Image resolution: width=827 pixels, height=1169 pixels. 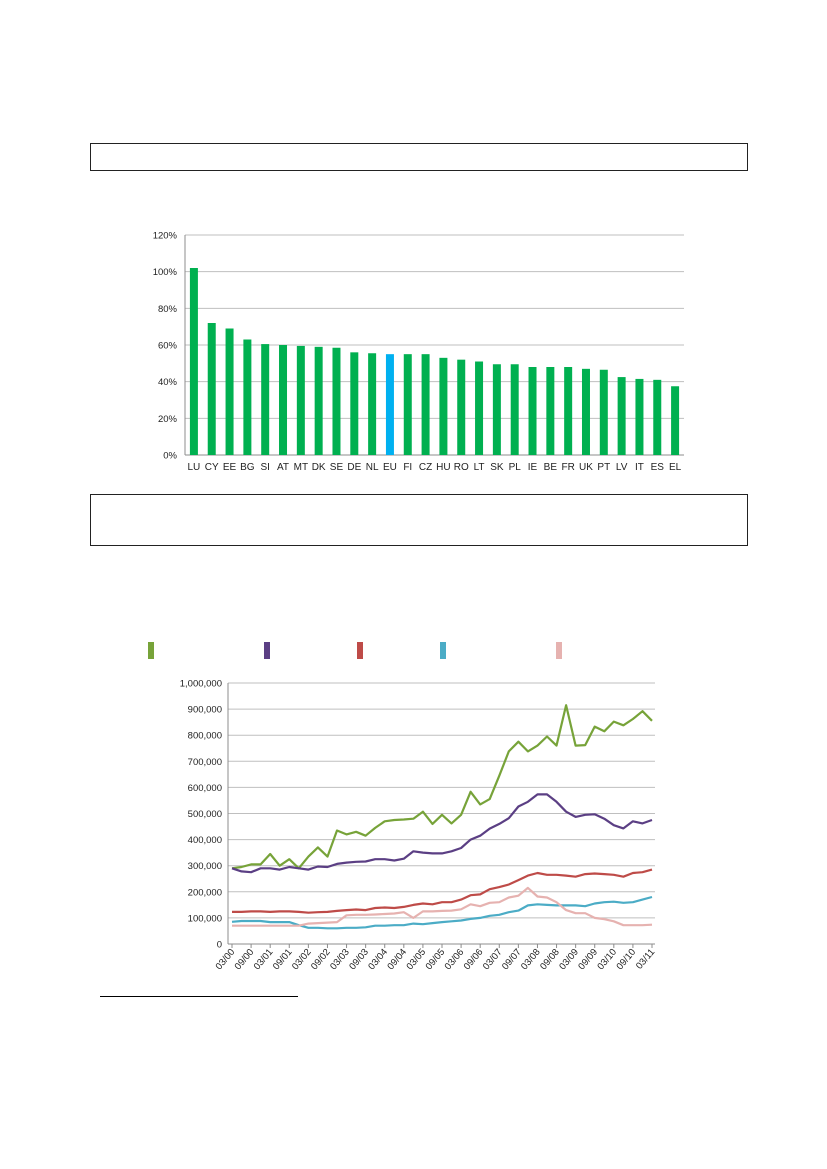 What do you see at coordinates (319, 467) in the screenshot?
I see `bar-x-tick-label: DK` at bounding box center [319, 467].